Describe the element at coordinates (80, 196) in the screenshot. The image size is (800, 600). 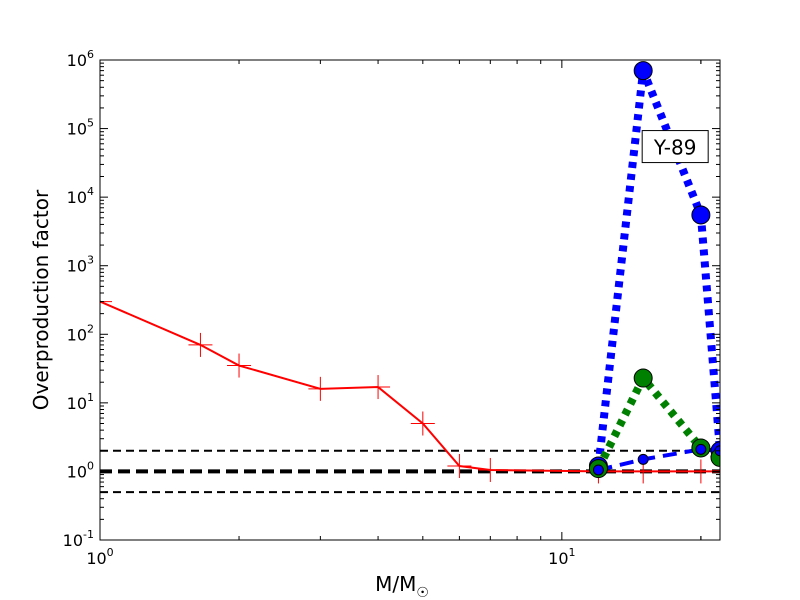
I see `y-tick-label-5: 10⁴` at that location.